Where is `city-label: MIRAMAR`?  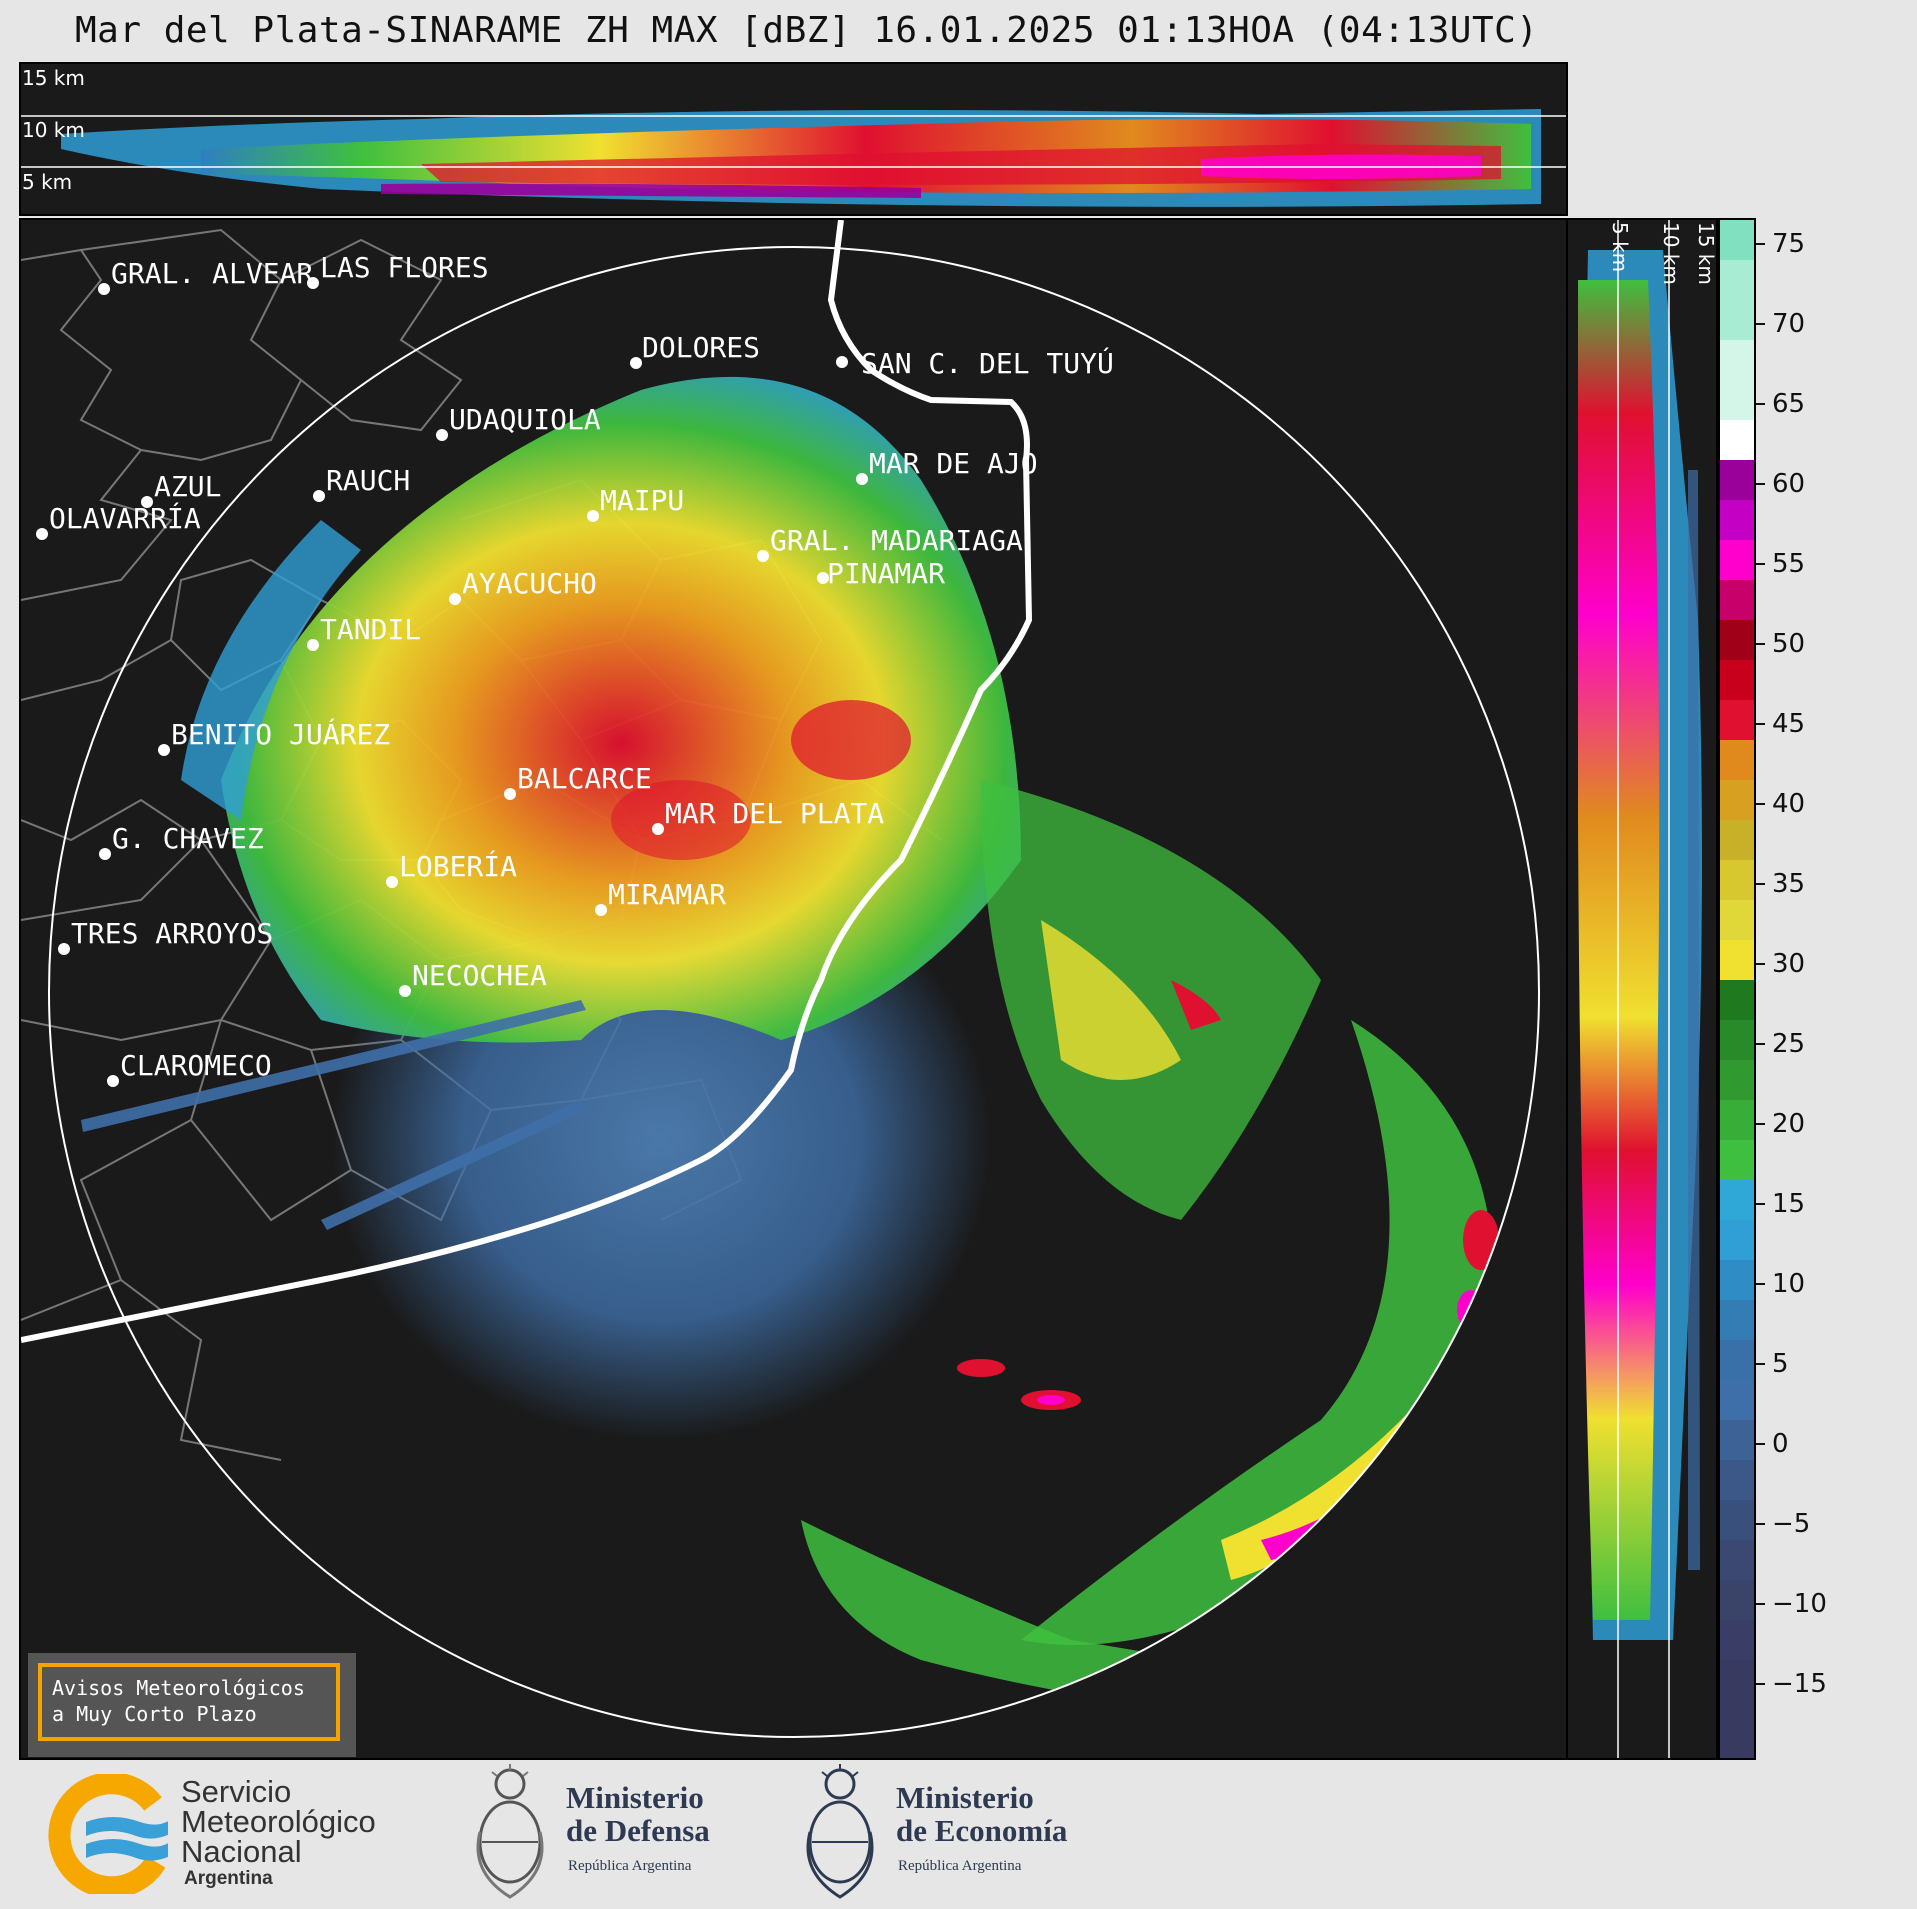
city-label: MIRAMAR is located at coordinates (667, 894).